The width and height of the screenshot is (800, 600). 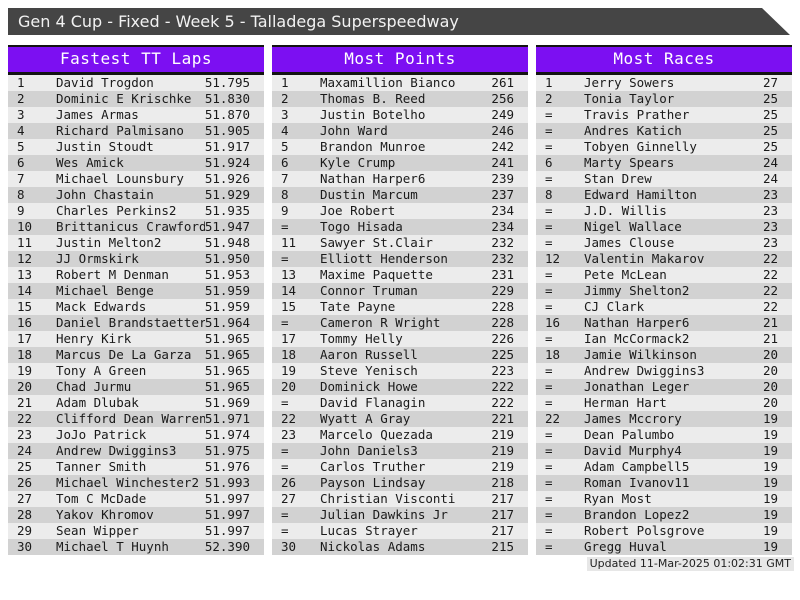 I want to click on rank-cell: 17, so click(x=25, y=338).